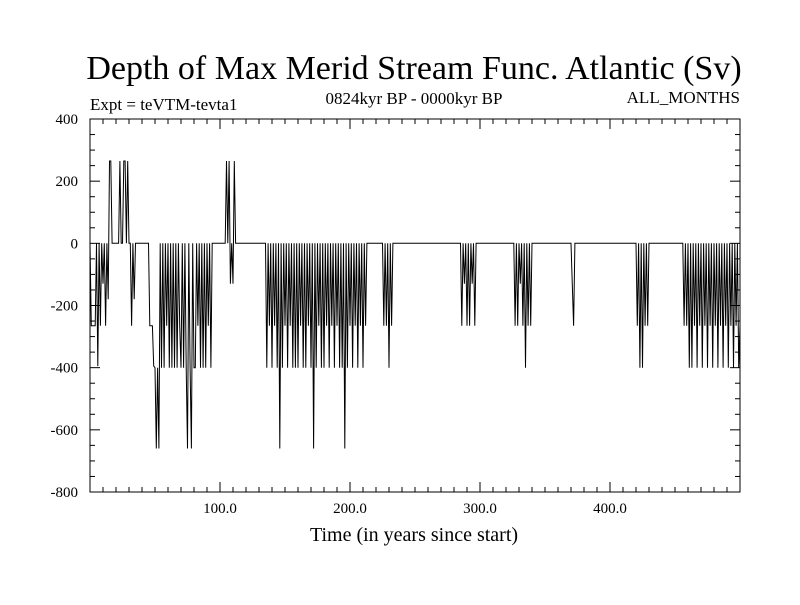 This screenshot has height=605, width=800. What do you see at coordinates (65, 431) in the screenshot?
I see `y-tick-label: -600` at bounding box center [65, 431].